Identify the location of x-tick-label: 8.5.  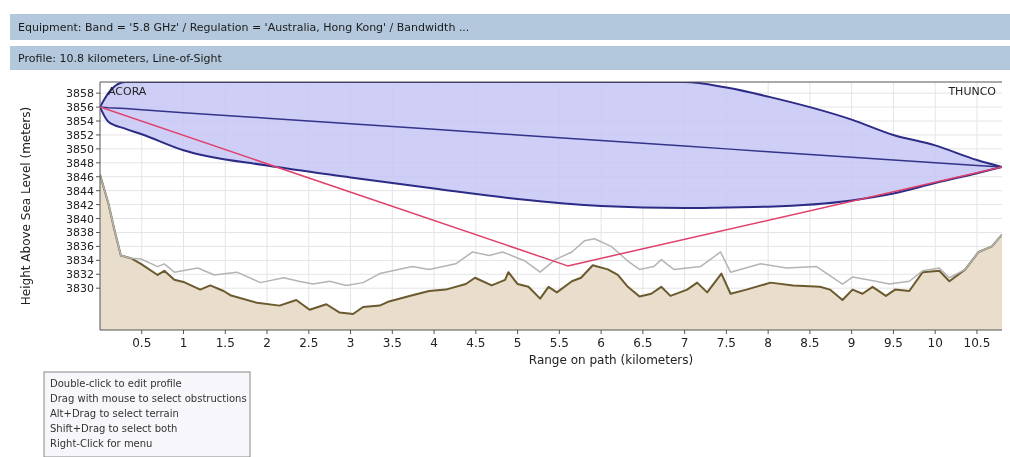
(810, 343).